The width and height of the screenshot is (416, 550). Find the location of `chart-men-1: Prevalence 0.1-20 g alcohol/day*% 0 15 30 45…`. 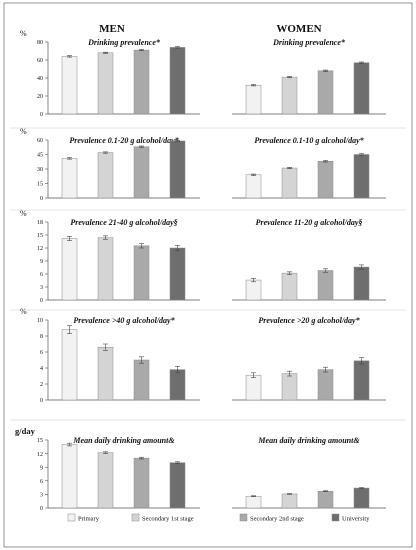

chart-men-1: Prevalence 0.1-20 g alcohol/day*% 0 15 30 45… is located at coordinates (110, 164).